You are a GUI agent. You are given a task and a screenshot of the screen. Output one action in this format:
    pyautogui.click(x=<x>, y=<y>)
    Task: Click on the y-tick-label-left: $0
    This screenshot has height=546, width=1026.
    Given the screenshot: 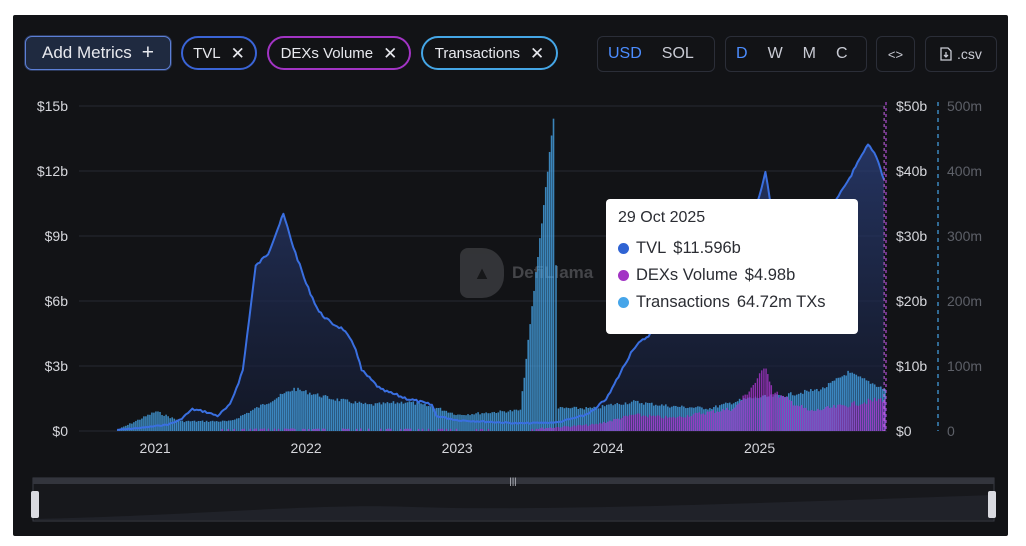 What is the action you would take?
    pyautogui.click(x=60, y=431)
    